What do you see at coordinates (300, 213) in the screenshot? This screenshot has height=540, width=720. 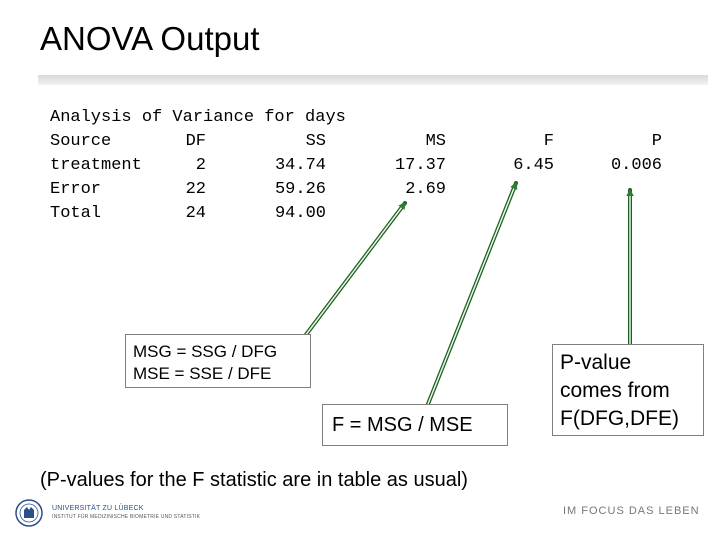 I see `row-total-ss: 94.00` at bounding box center [300, 213].